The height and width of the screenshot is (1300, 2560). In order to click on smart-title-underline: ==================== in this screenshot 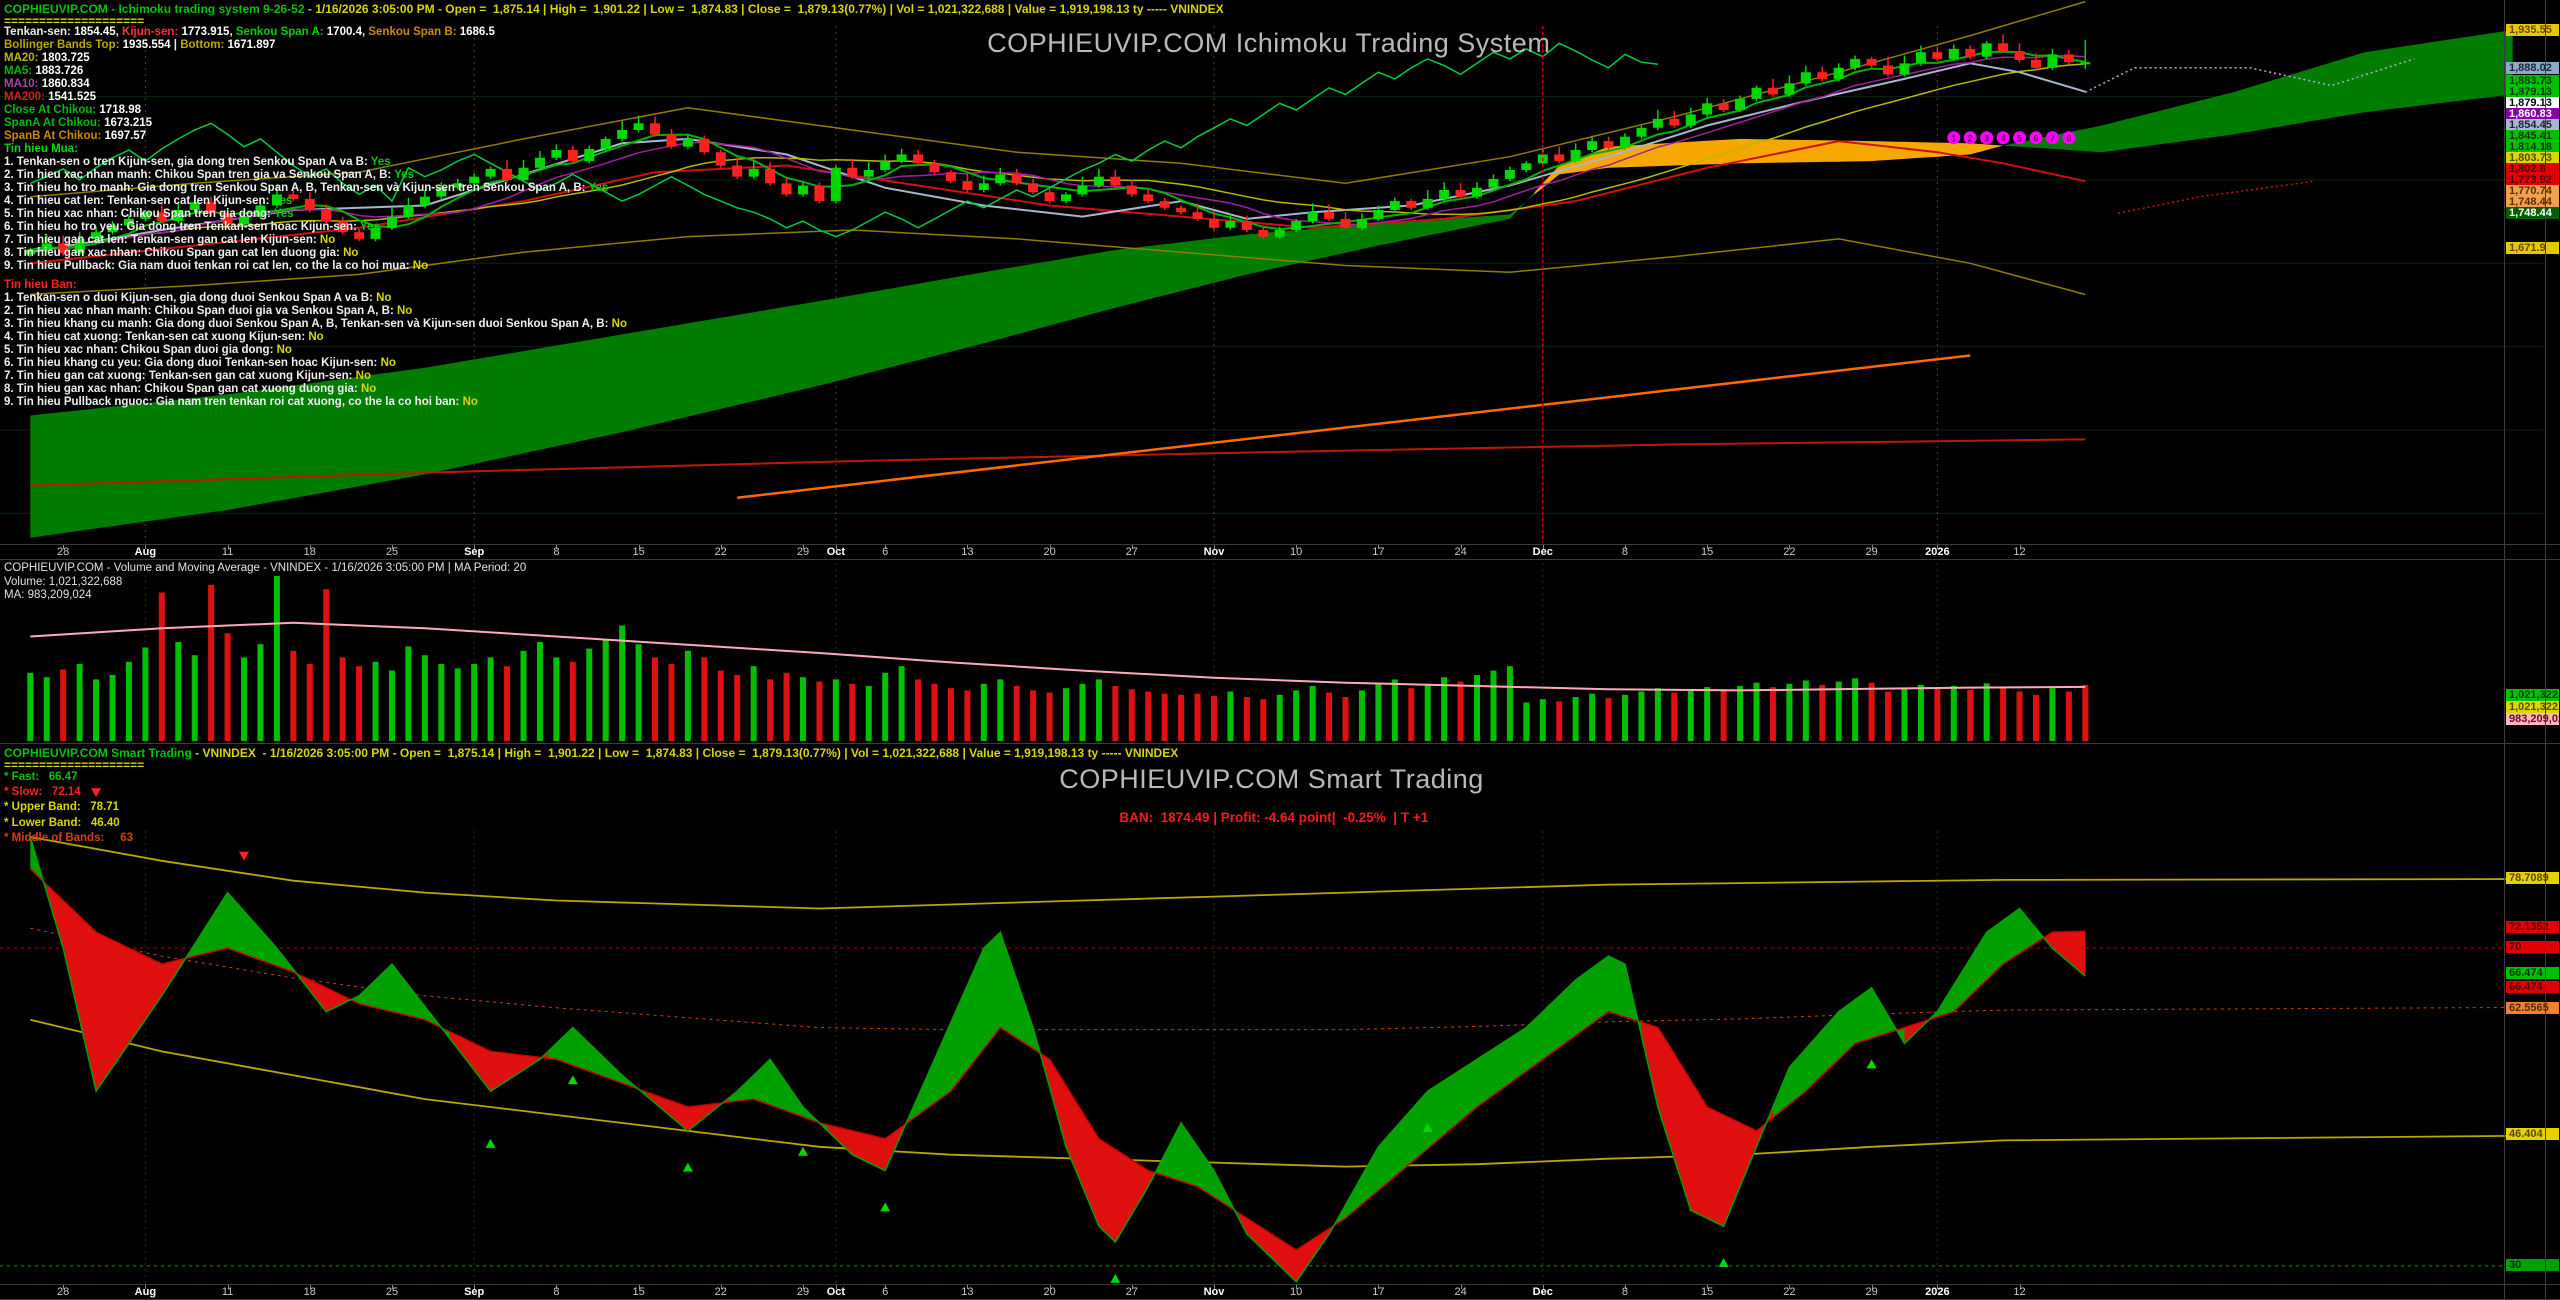, I will do `click(74, 765)`.